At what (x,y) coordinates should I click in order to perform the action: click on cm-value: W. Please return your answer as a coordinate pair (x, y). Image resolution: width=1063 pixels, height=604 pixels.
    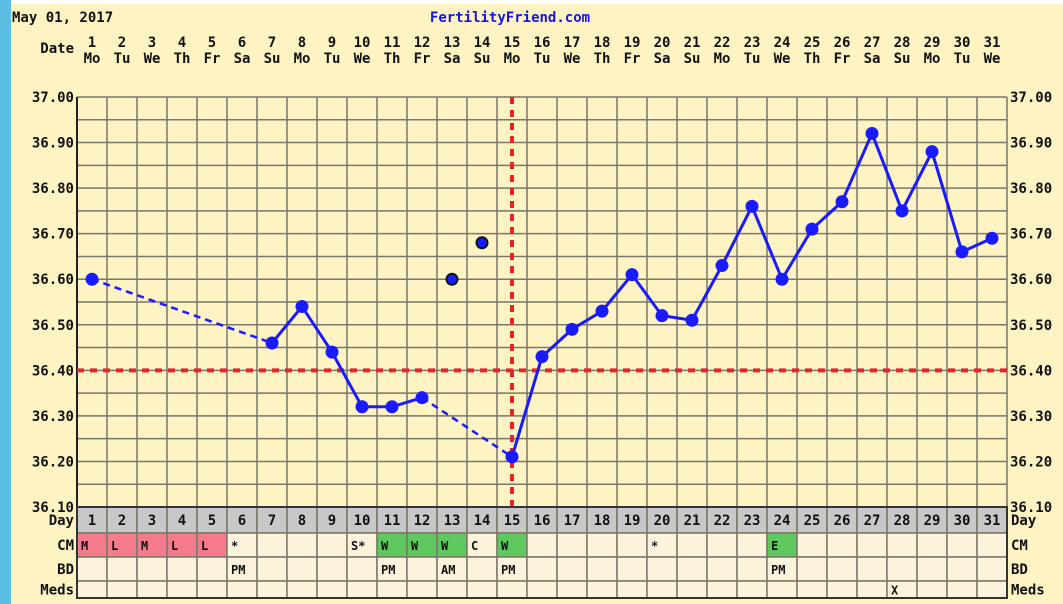
    Looking at the image, I should click on (445, 546).